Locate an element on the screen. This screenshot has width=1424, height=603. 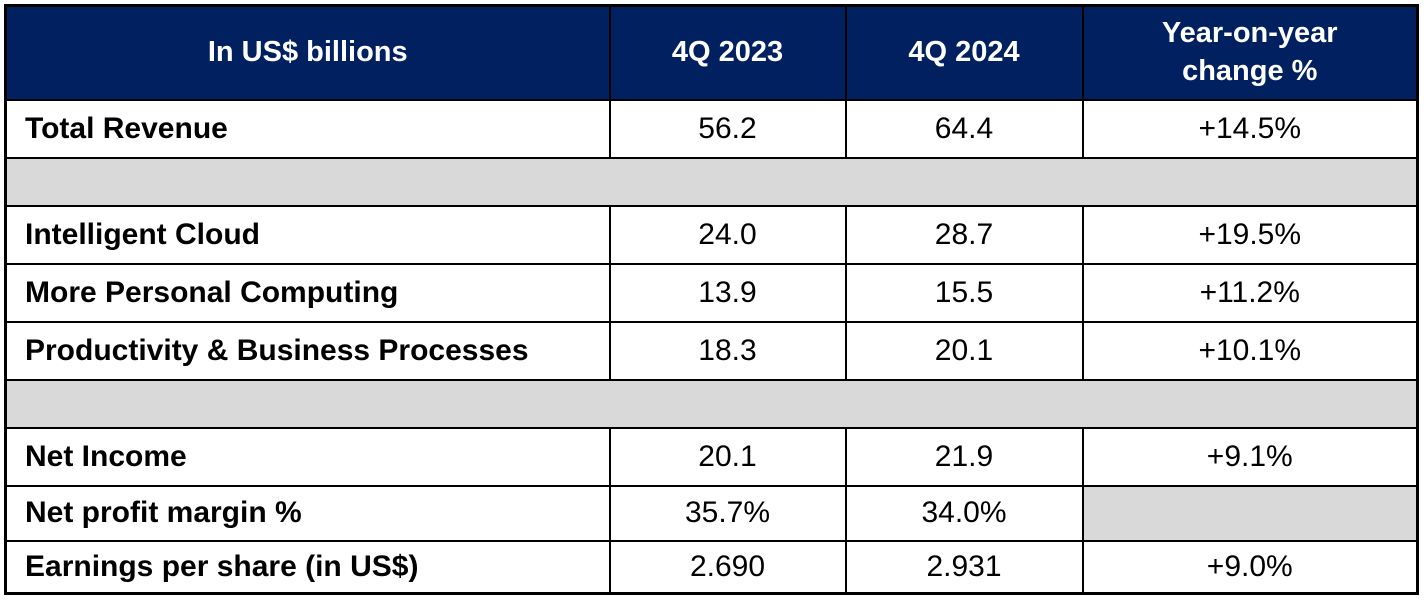
q4-2024-value: 64.4 is located at coordinates (964, 128).